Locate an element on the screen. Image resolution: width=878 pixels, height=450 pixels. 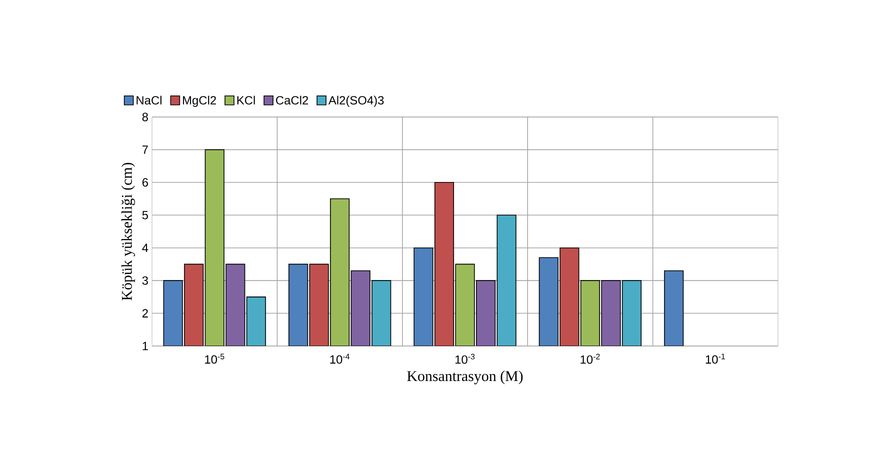
legend-label: MgCl2 is located at coordinates (199, 101).